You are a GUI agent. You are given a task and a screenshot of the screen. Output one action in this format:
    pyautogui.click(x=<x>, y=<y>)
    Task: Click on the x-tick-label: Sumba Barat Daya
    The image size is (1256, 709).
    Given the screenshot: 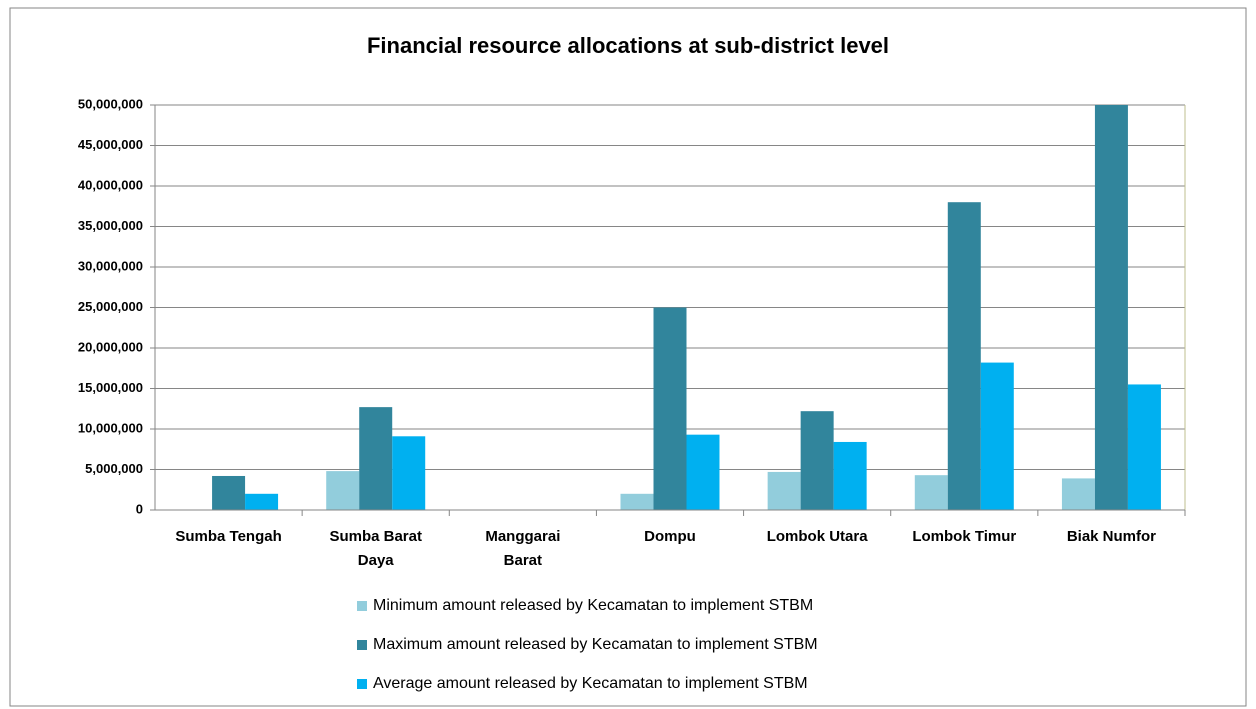 What is the action you would take?
    pyautogui.click(x=375, y=548)
    